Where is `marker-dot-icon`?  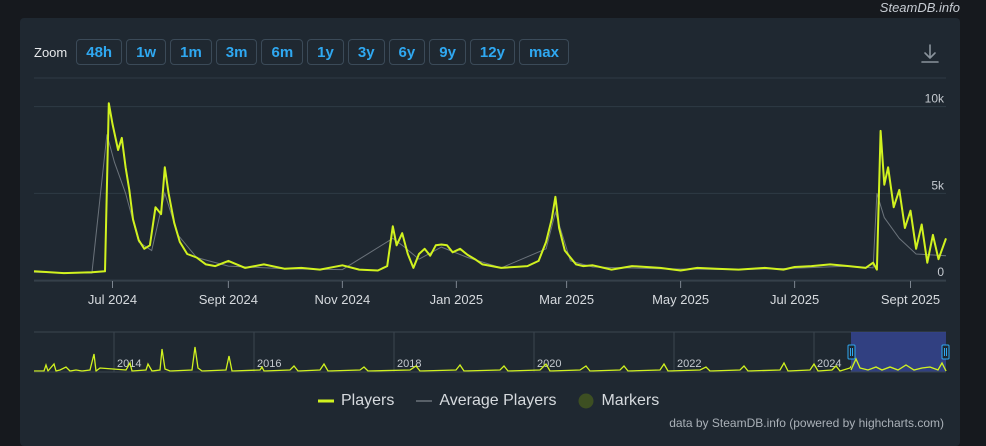
marker-dot-icon is located at coordinates (586, 401).